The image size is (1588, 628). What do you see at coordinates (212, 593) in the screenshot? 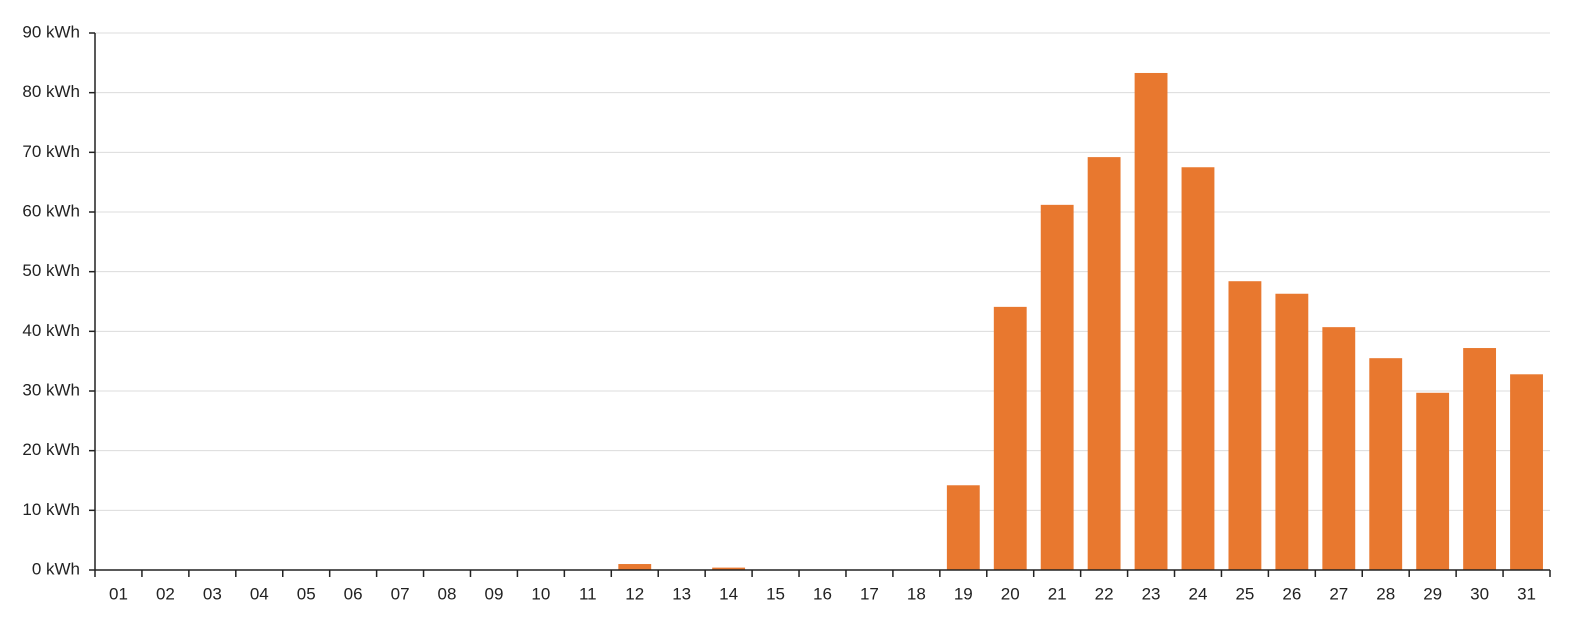
I see `x-tick-label: 03` at bounding box center [212, 593].